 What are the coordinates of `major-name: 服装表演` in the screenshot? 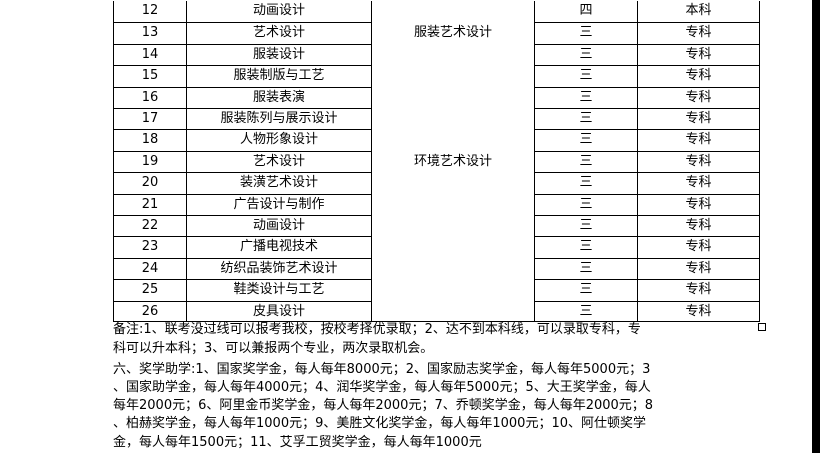 It's located at (278, 97).